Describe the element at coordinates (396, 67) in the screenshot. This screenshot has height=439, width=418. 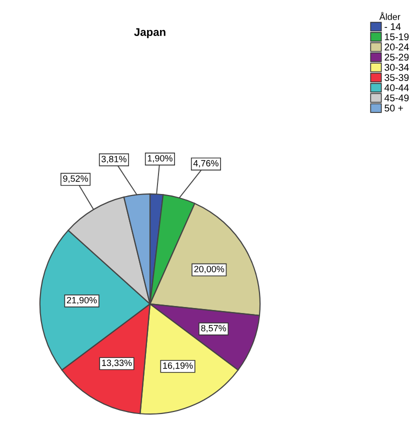
I see `legend-label: 30-34` at that location.